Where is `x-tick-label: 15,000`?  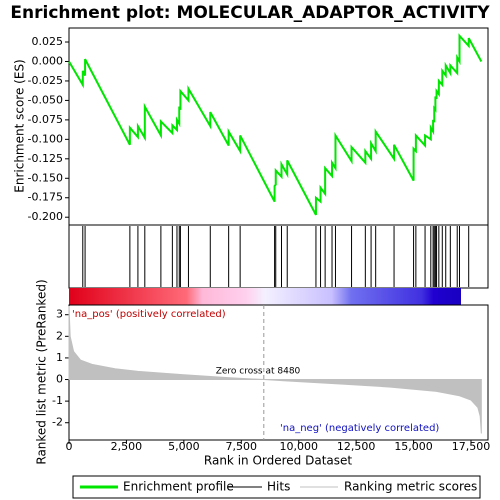
x-tick-label: 15,000 is located at coordinates (413, 446).